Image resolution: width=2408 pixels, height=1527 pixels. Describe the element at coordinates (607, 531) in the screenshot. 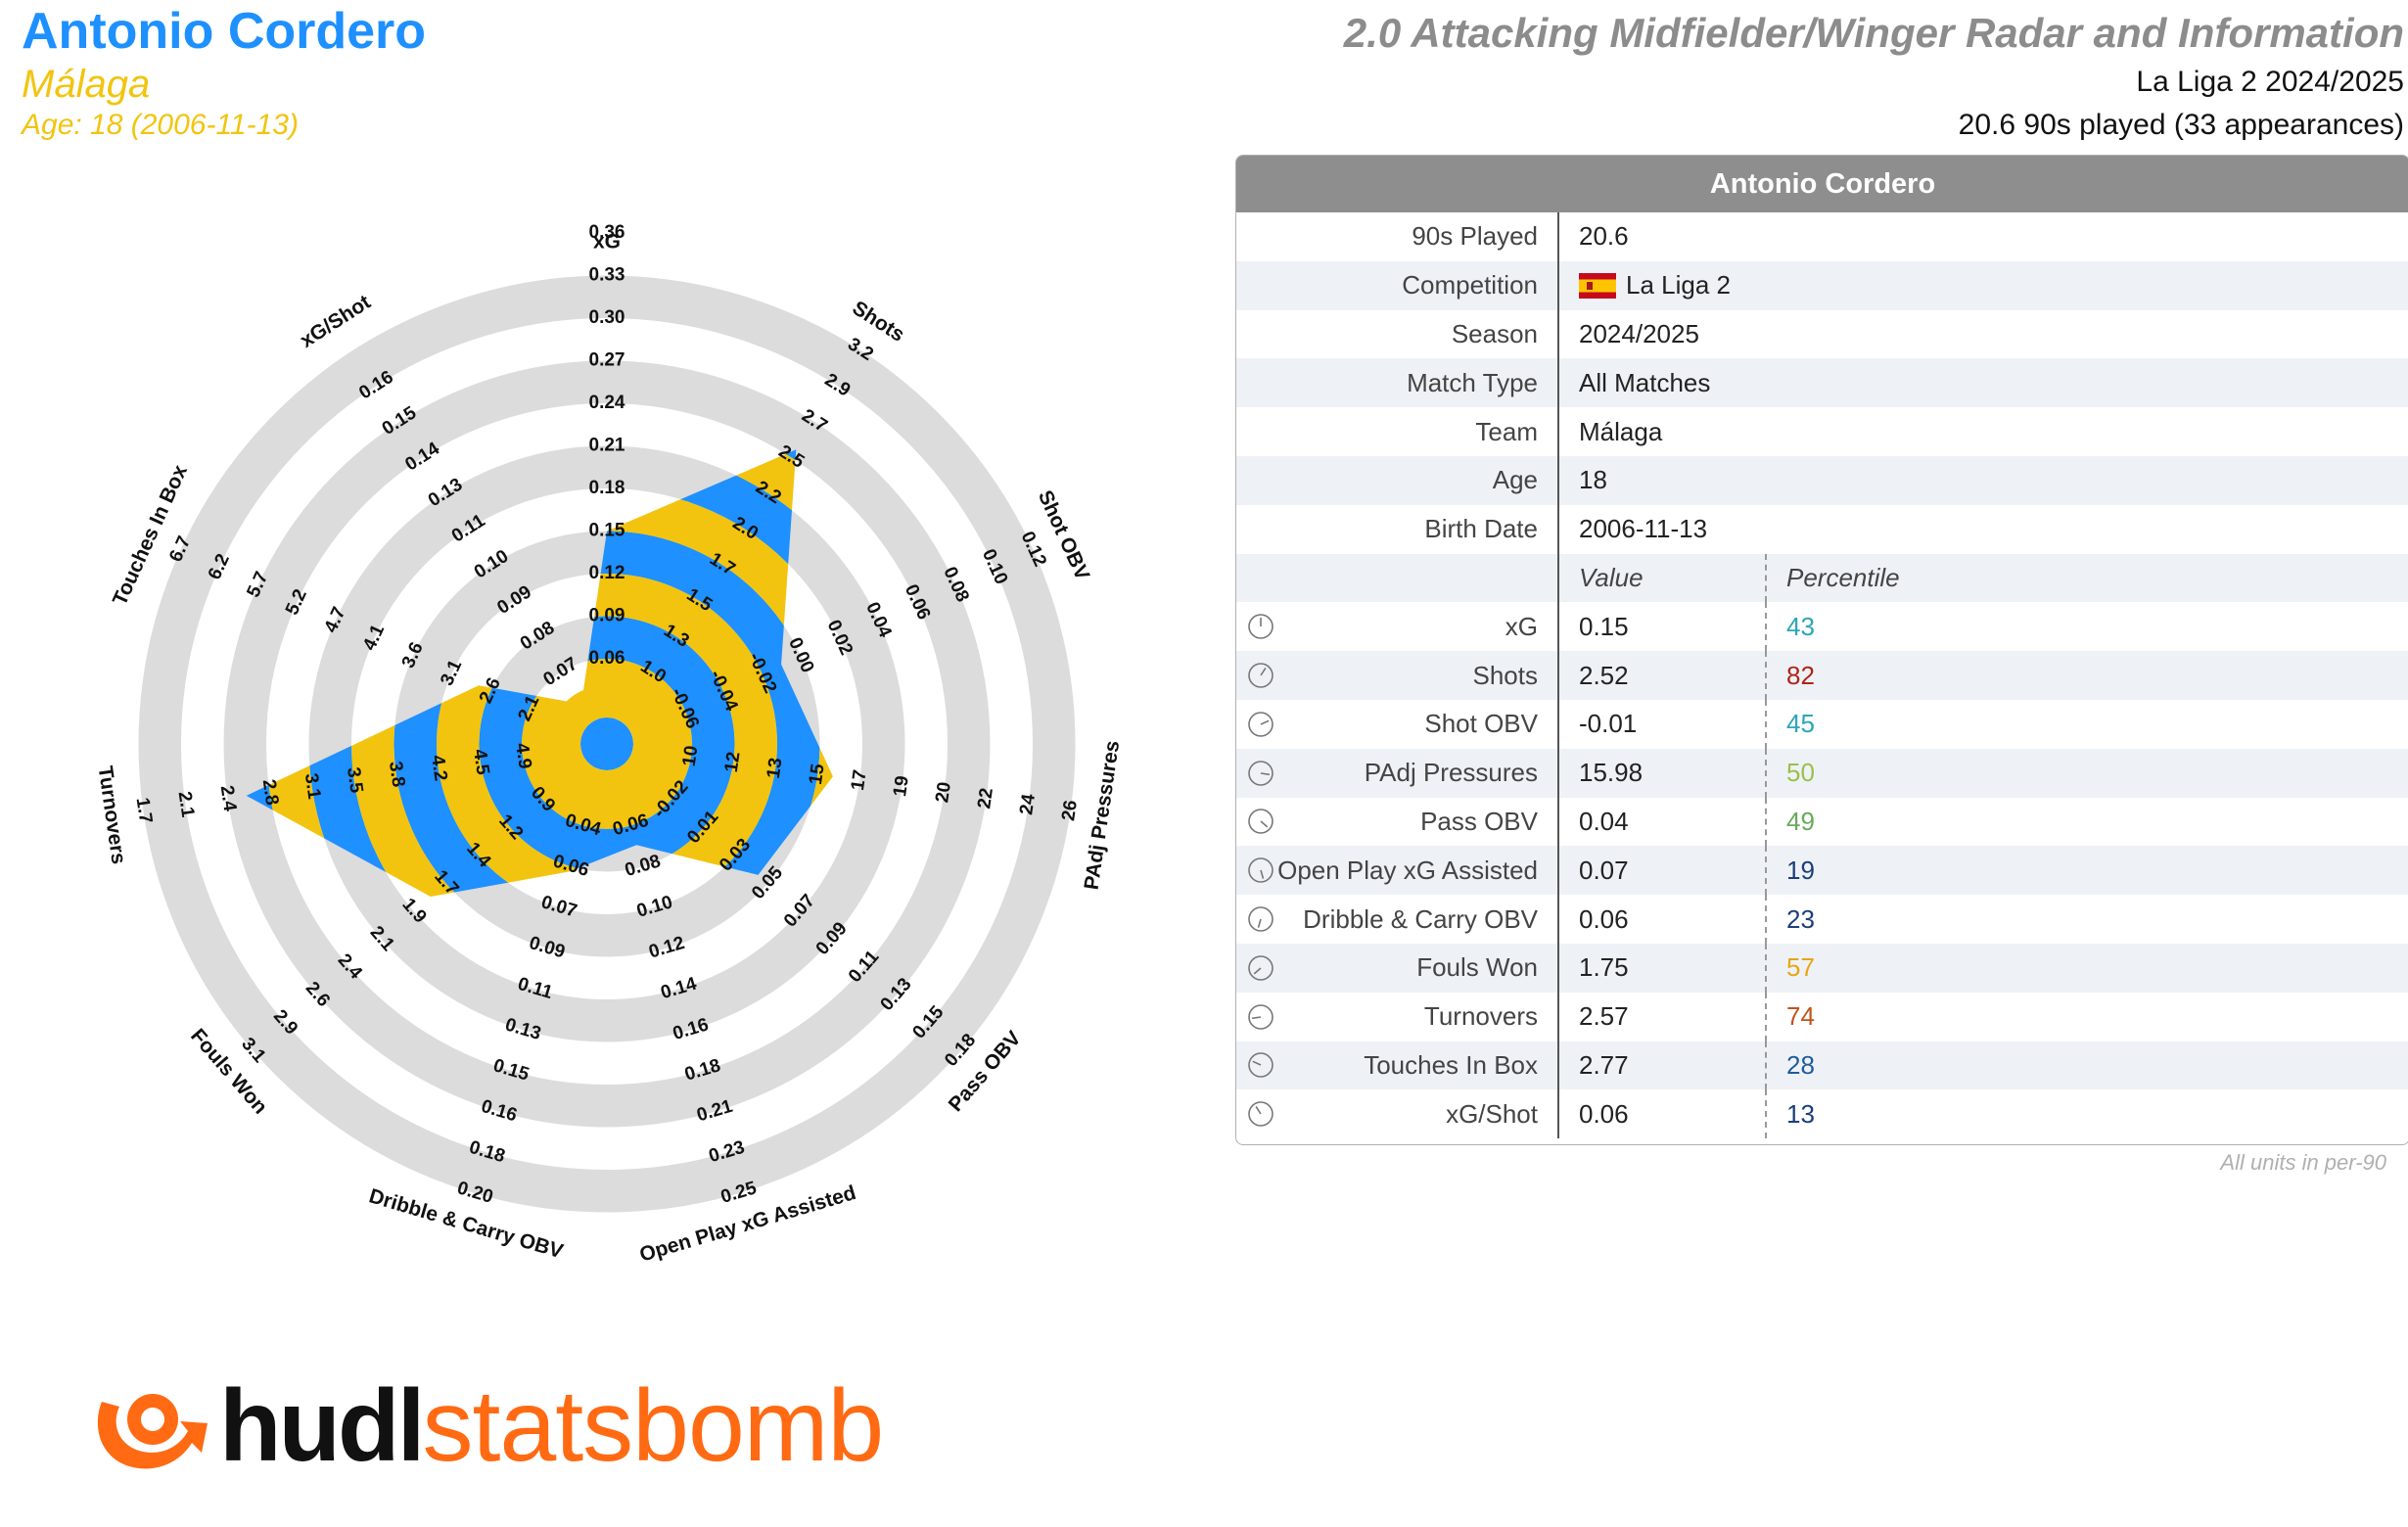

I see `tick-label: 0.15` at that location.